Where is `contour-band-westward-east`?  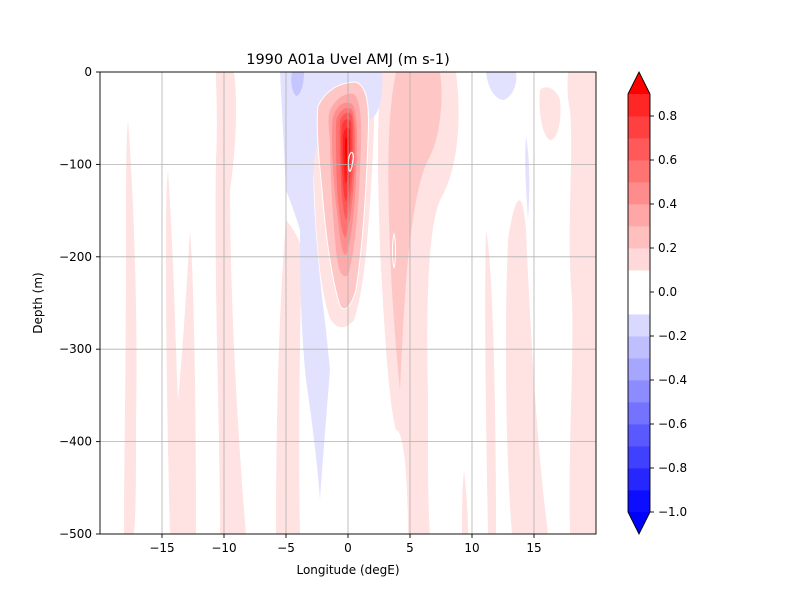
contour-band-westward-east is located at coordinates (501, 86).